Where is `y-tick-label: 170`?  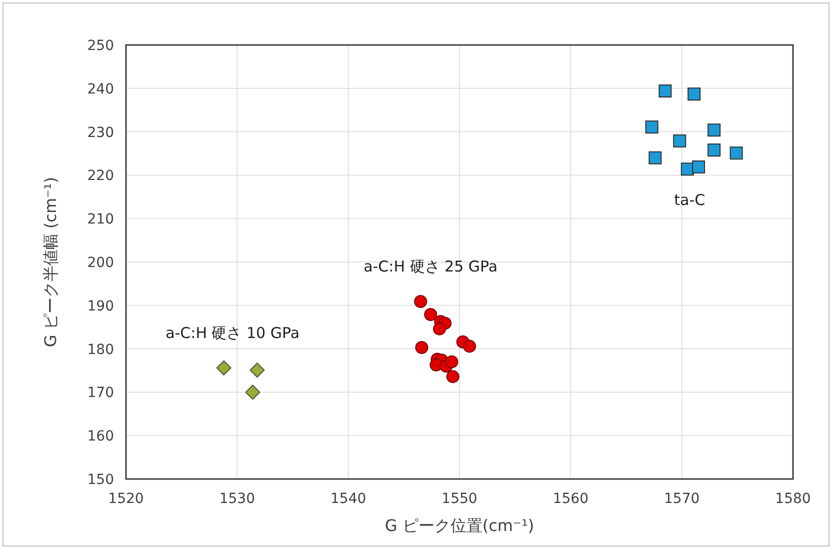
y-tick-label: 170 is located at coordinates (100, 393).